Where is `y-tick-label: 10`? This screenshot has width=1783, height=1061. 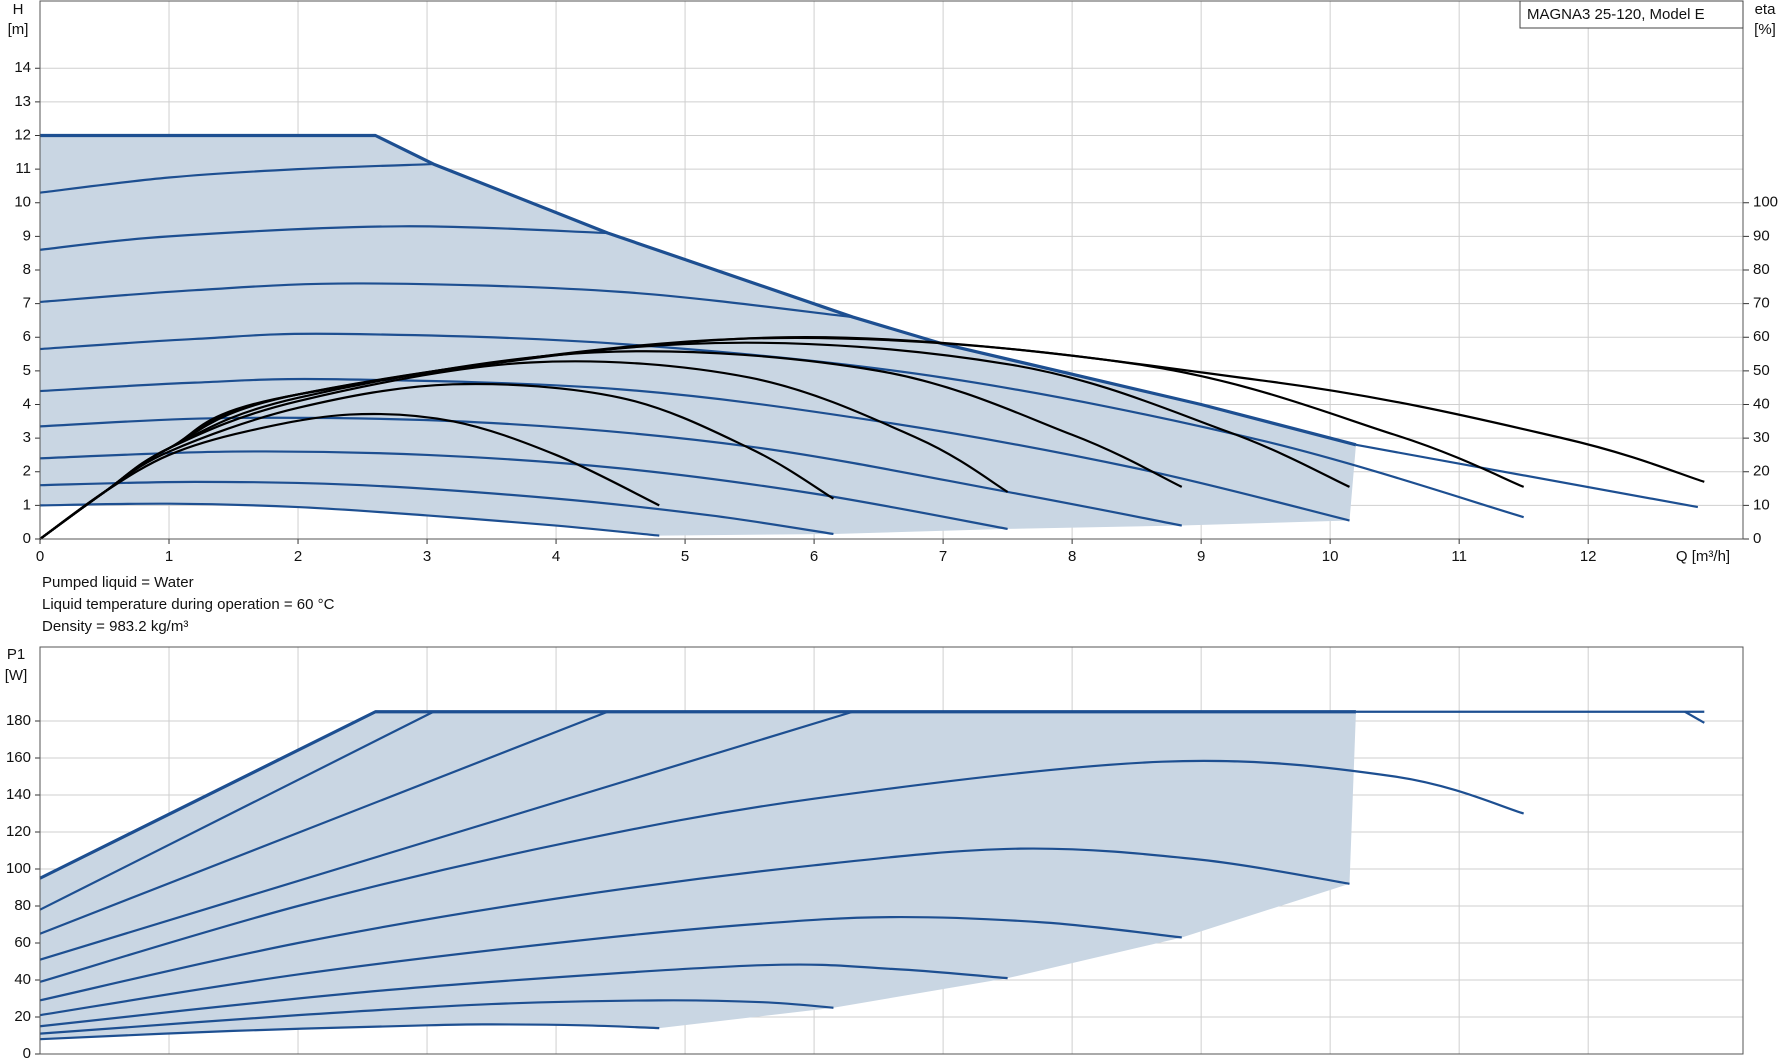 y-tick-label: 10 is located at coordinates (22, 202).